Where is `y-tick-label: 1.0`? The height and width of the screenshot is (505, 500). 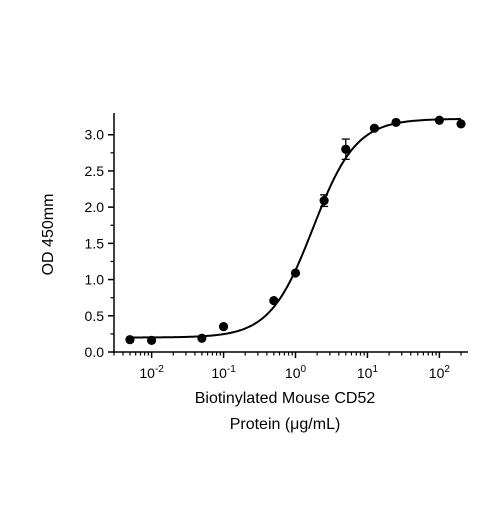
y-tick-label: 1.0 is located at coordinates (95, 280).